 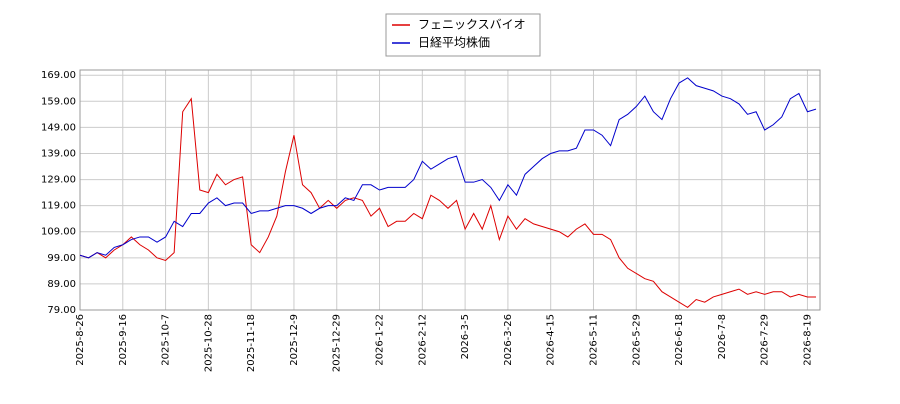 What do you see at coordinates (337, 343) in the screenshot?
I see `x-tick-label: 2025-12-29` at bounding box center [337, 343].